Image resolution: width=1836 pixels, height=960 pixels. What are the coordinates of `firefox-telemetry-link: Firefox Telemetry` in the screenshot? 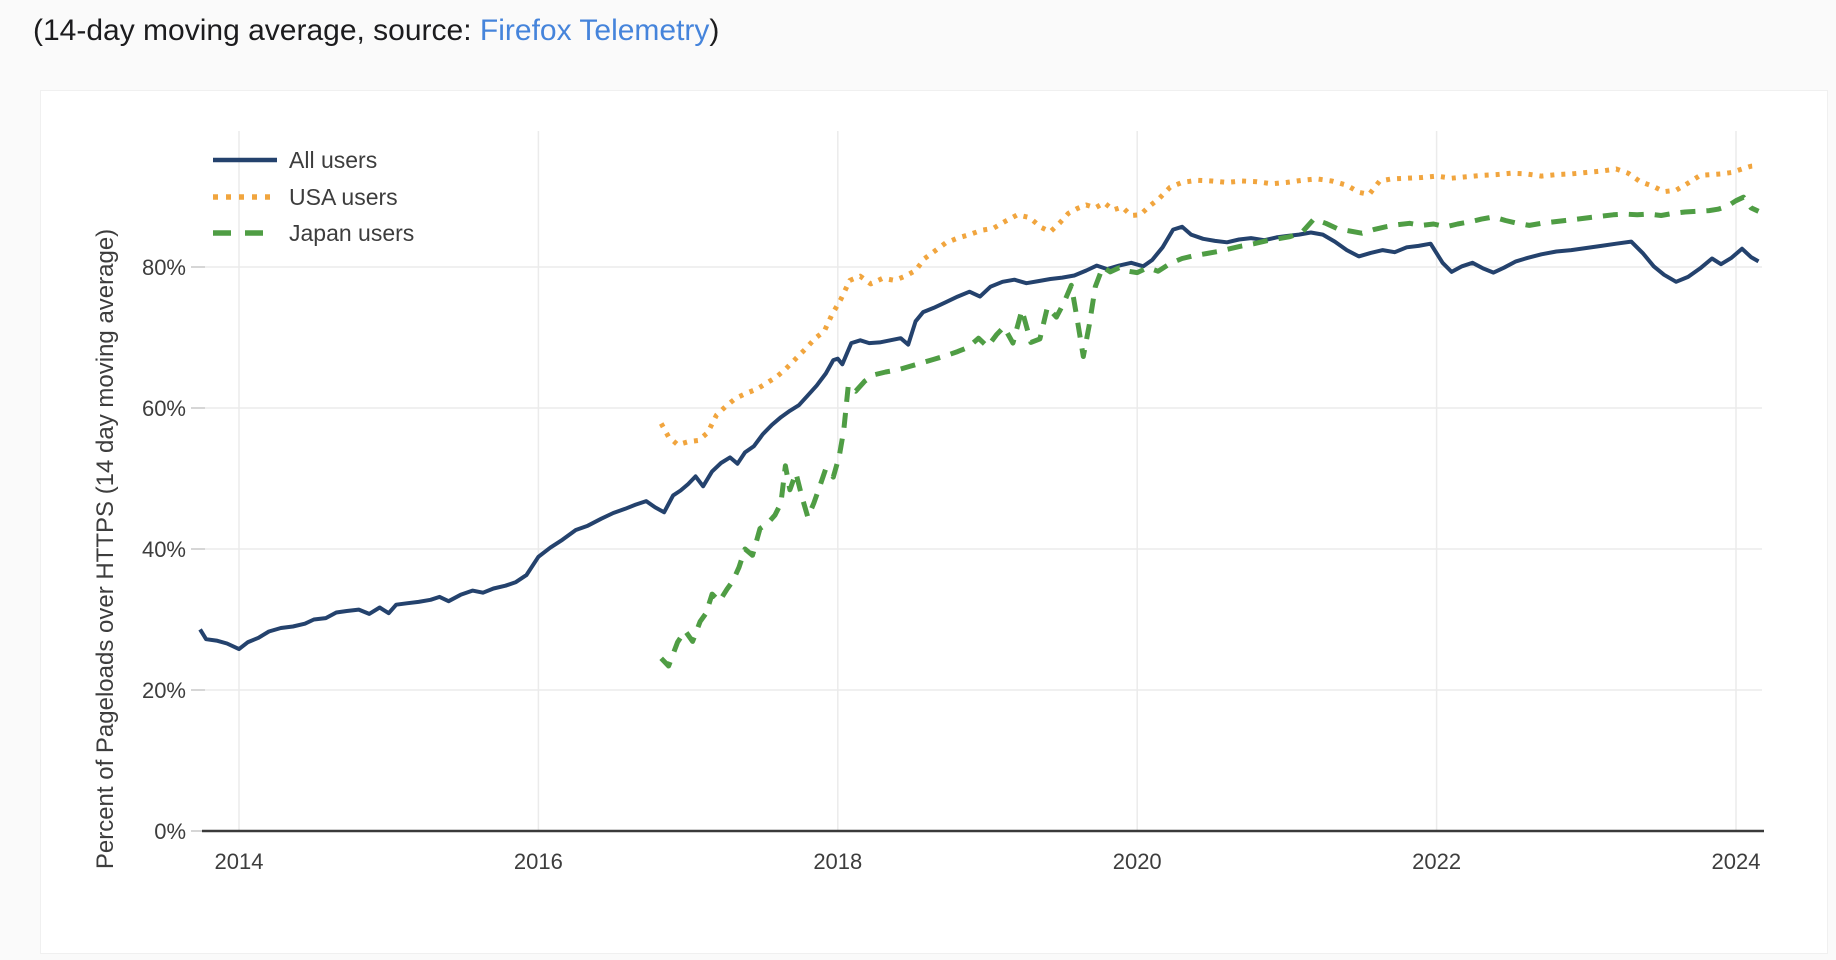 It's located at (594, 30).